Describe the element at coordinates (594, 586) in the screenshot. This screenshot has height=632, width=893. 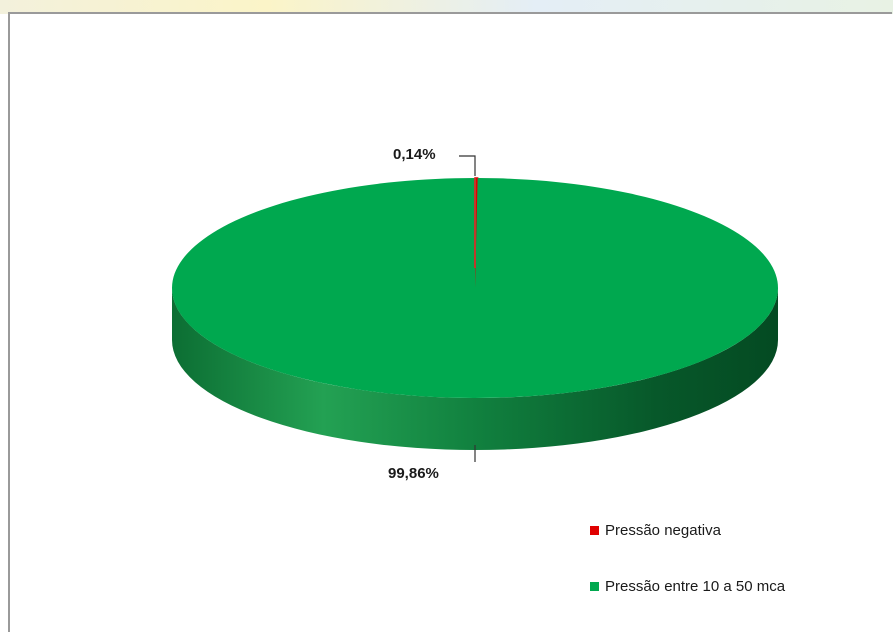
I see `legend-swatch-green` at that location.